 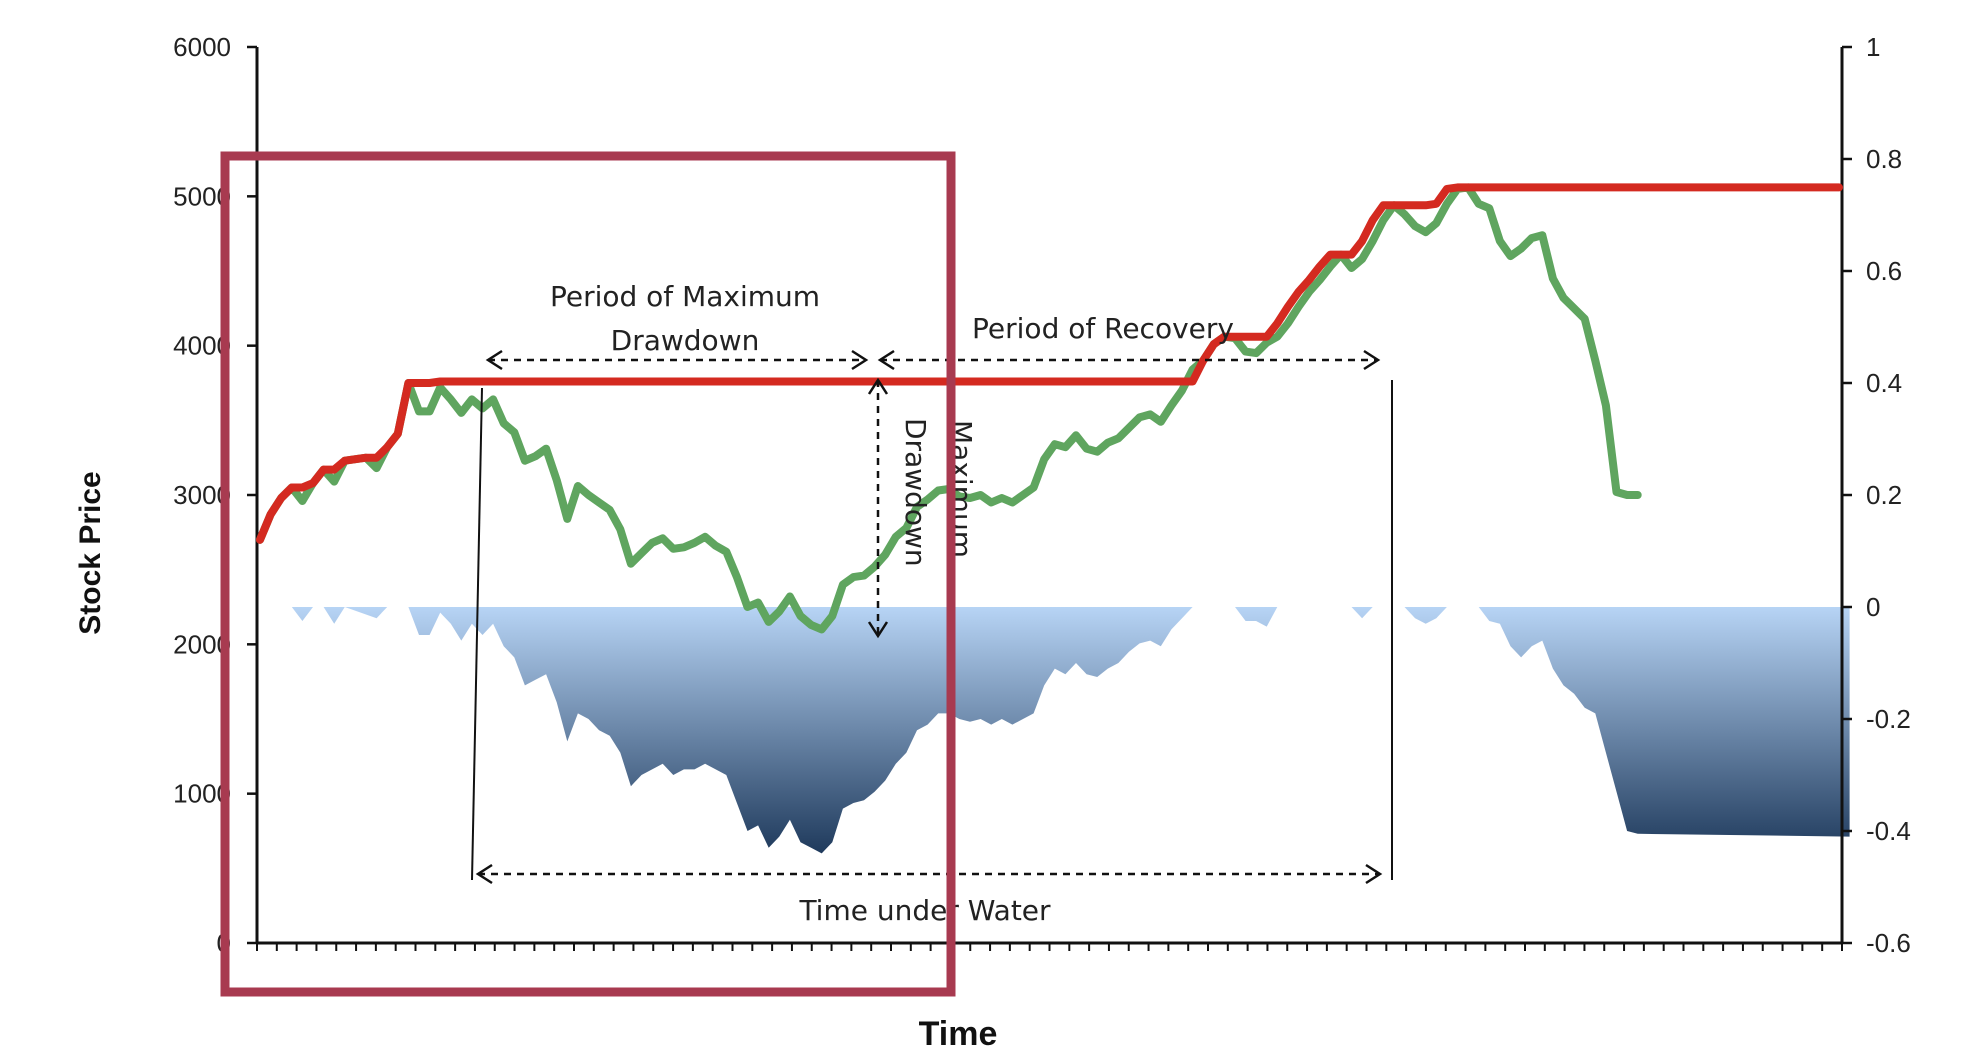 I want to click on right-tick-label: 1, so click(x=1873, y=47).